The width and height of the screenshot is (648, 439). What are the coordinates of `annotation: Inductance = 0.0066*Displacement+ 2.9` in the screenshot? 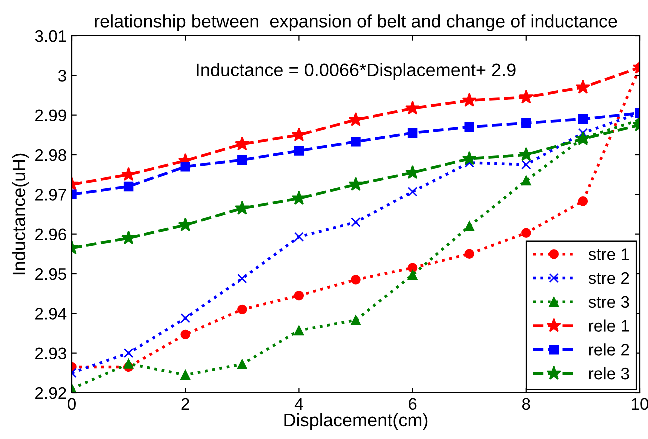 It's located at (356, 71).